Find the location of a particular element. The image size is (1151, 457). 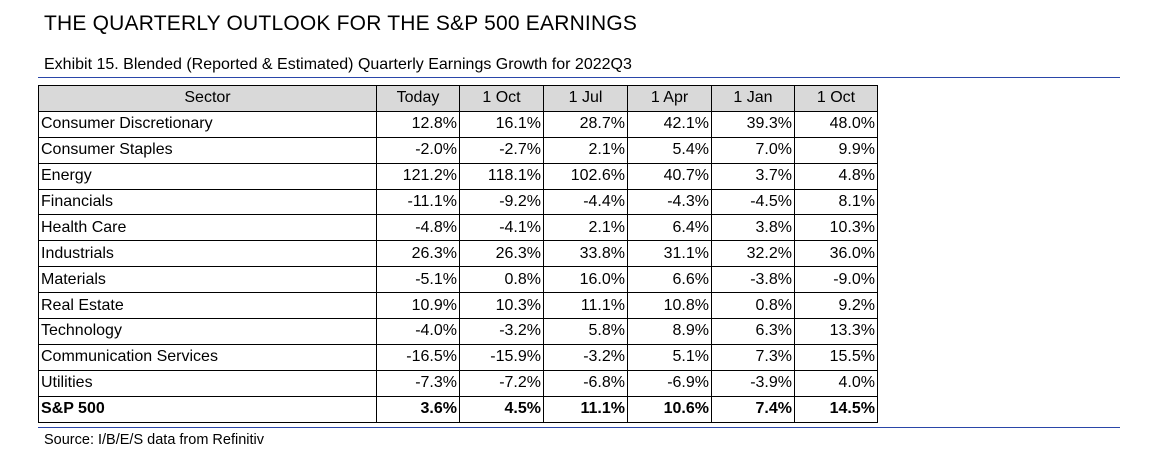

growth-value-cell: 3.7% is located at coordinates (753, 176).